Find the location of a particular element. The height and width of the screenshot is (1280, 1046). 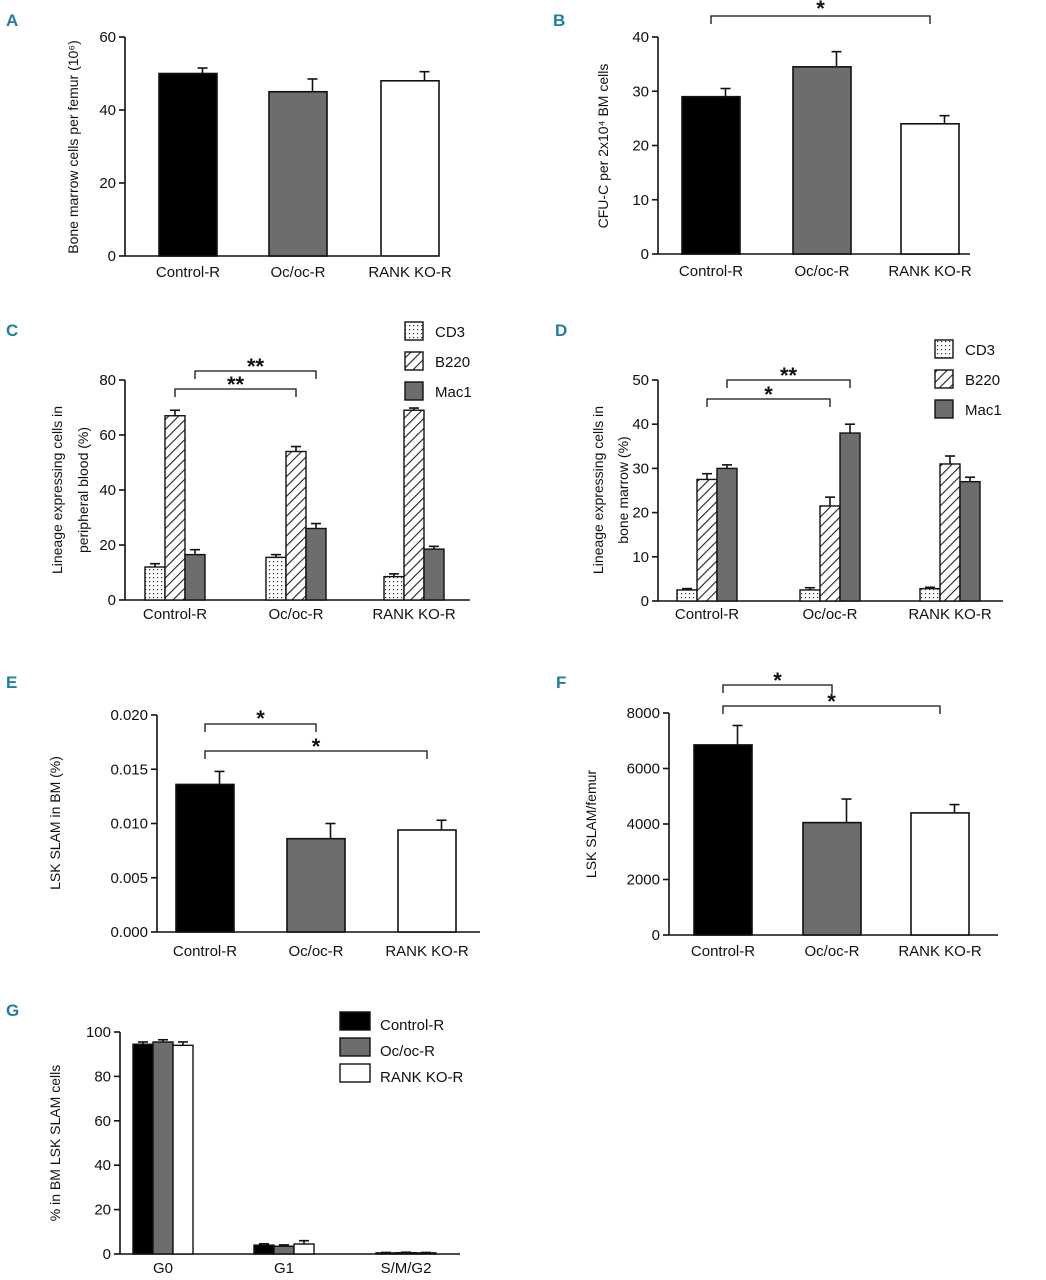

y-tick-label: 0.020 is located at coordinates (129, 715).